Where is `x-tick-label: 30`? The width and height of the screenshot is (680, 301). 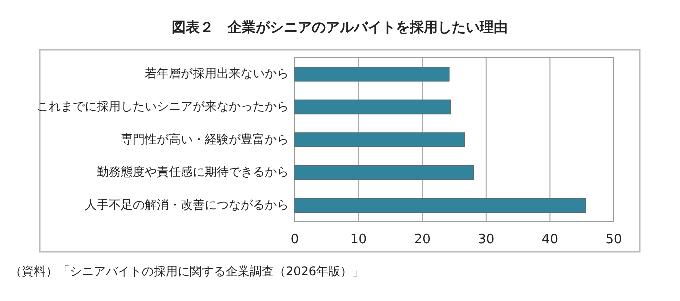
x-tick-label: 30 is located at coordinates (486, 240).